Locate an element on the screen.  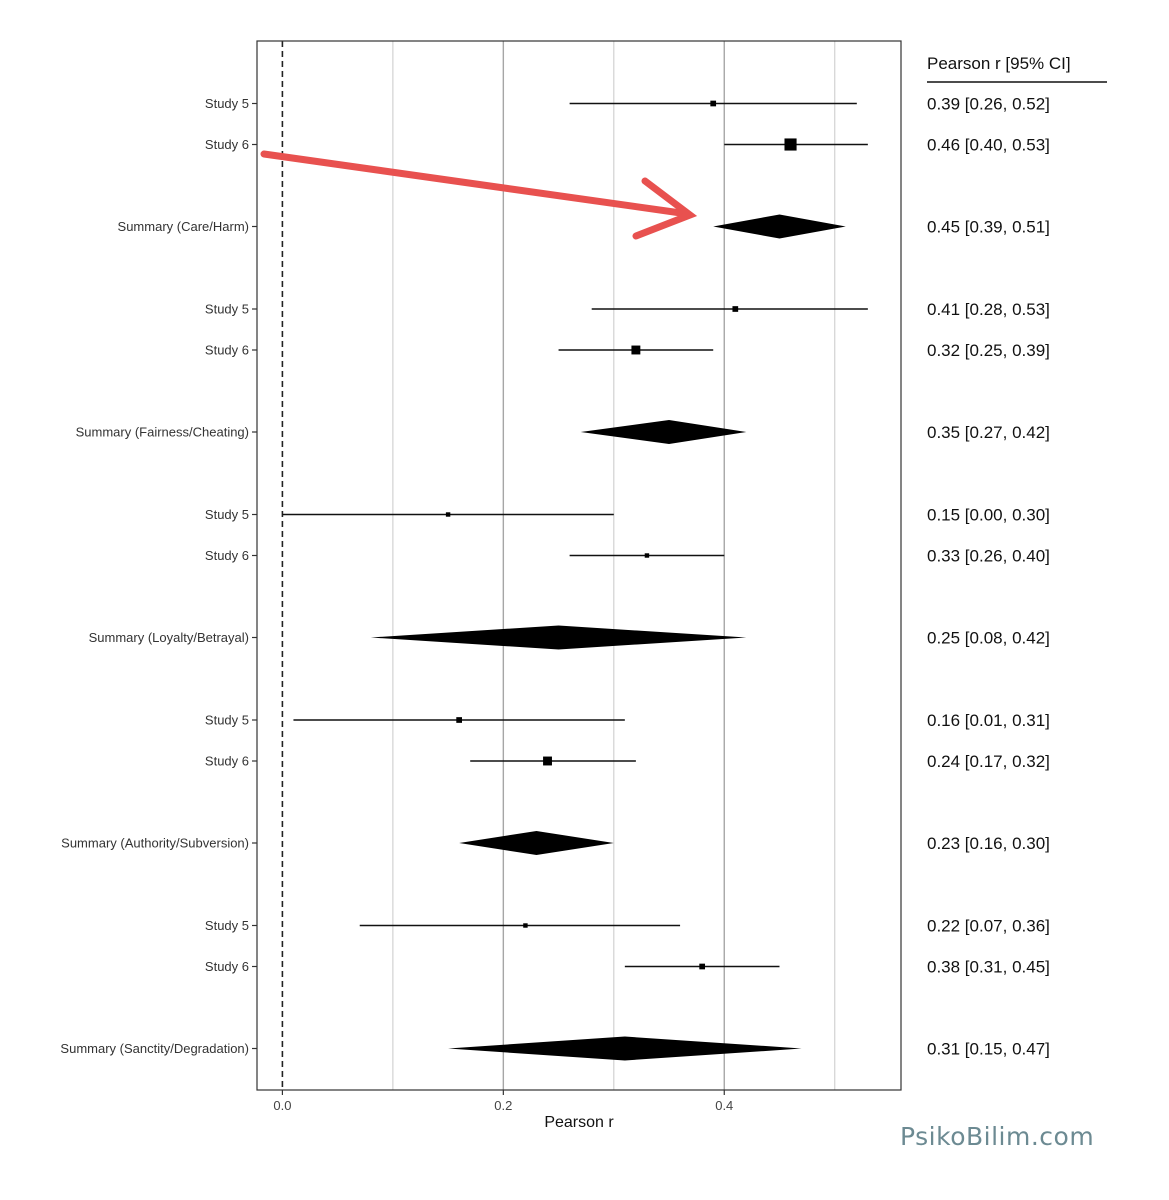
estimate-label-3: 0.41 [0.28, 0.53] is located at coordinates (988, 309).